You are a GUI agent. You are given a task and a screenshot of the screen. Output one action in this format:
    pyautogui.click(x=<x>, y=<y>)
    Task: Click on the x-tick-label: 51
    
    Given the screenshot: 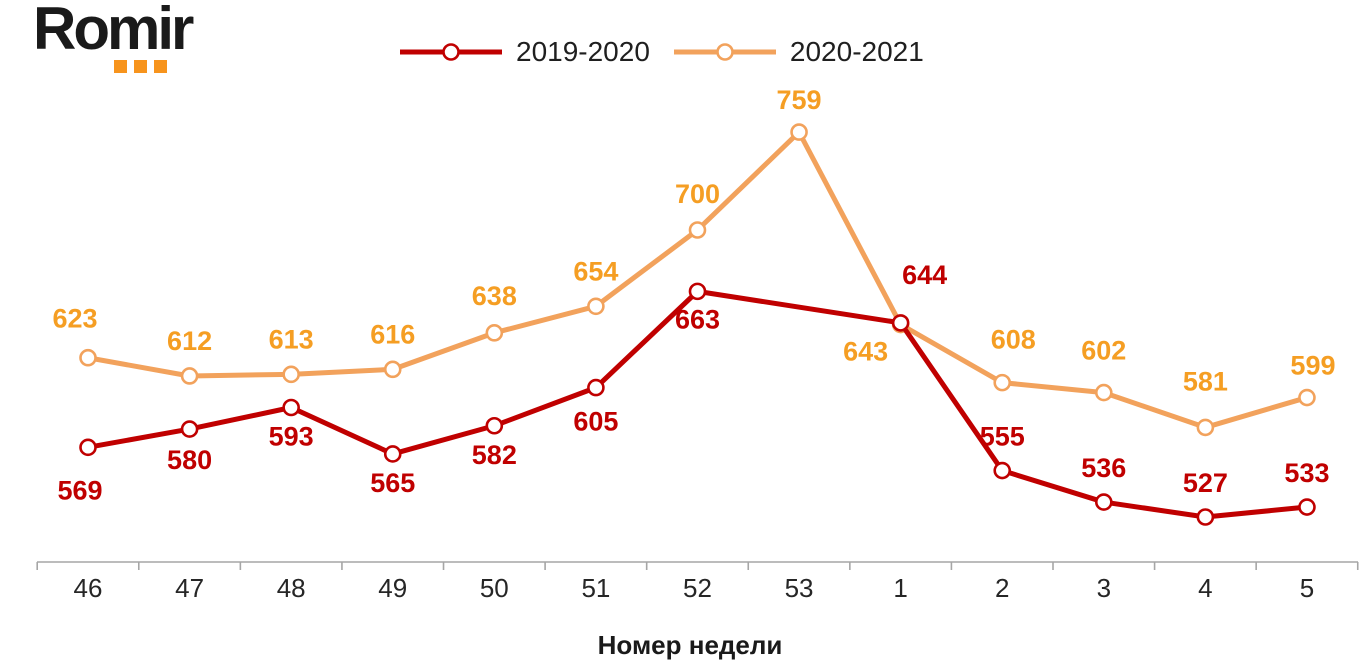 What is the action you would take?
    pyautogui.click(x=595, y=588)
    